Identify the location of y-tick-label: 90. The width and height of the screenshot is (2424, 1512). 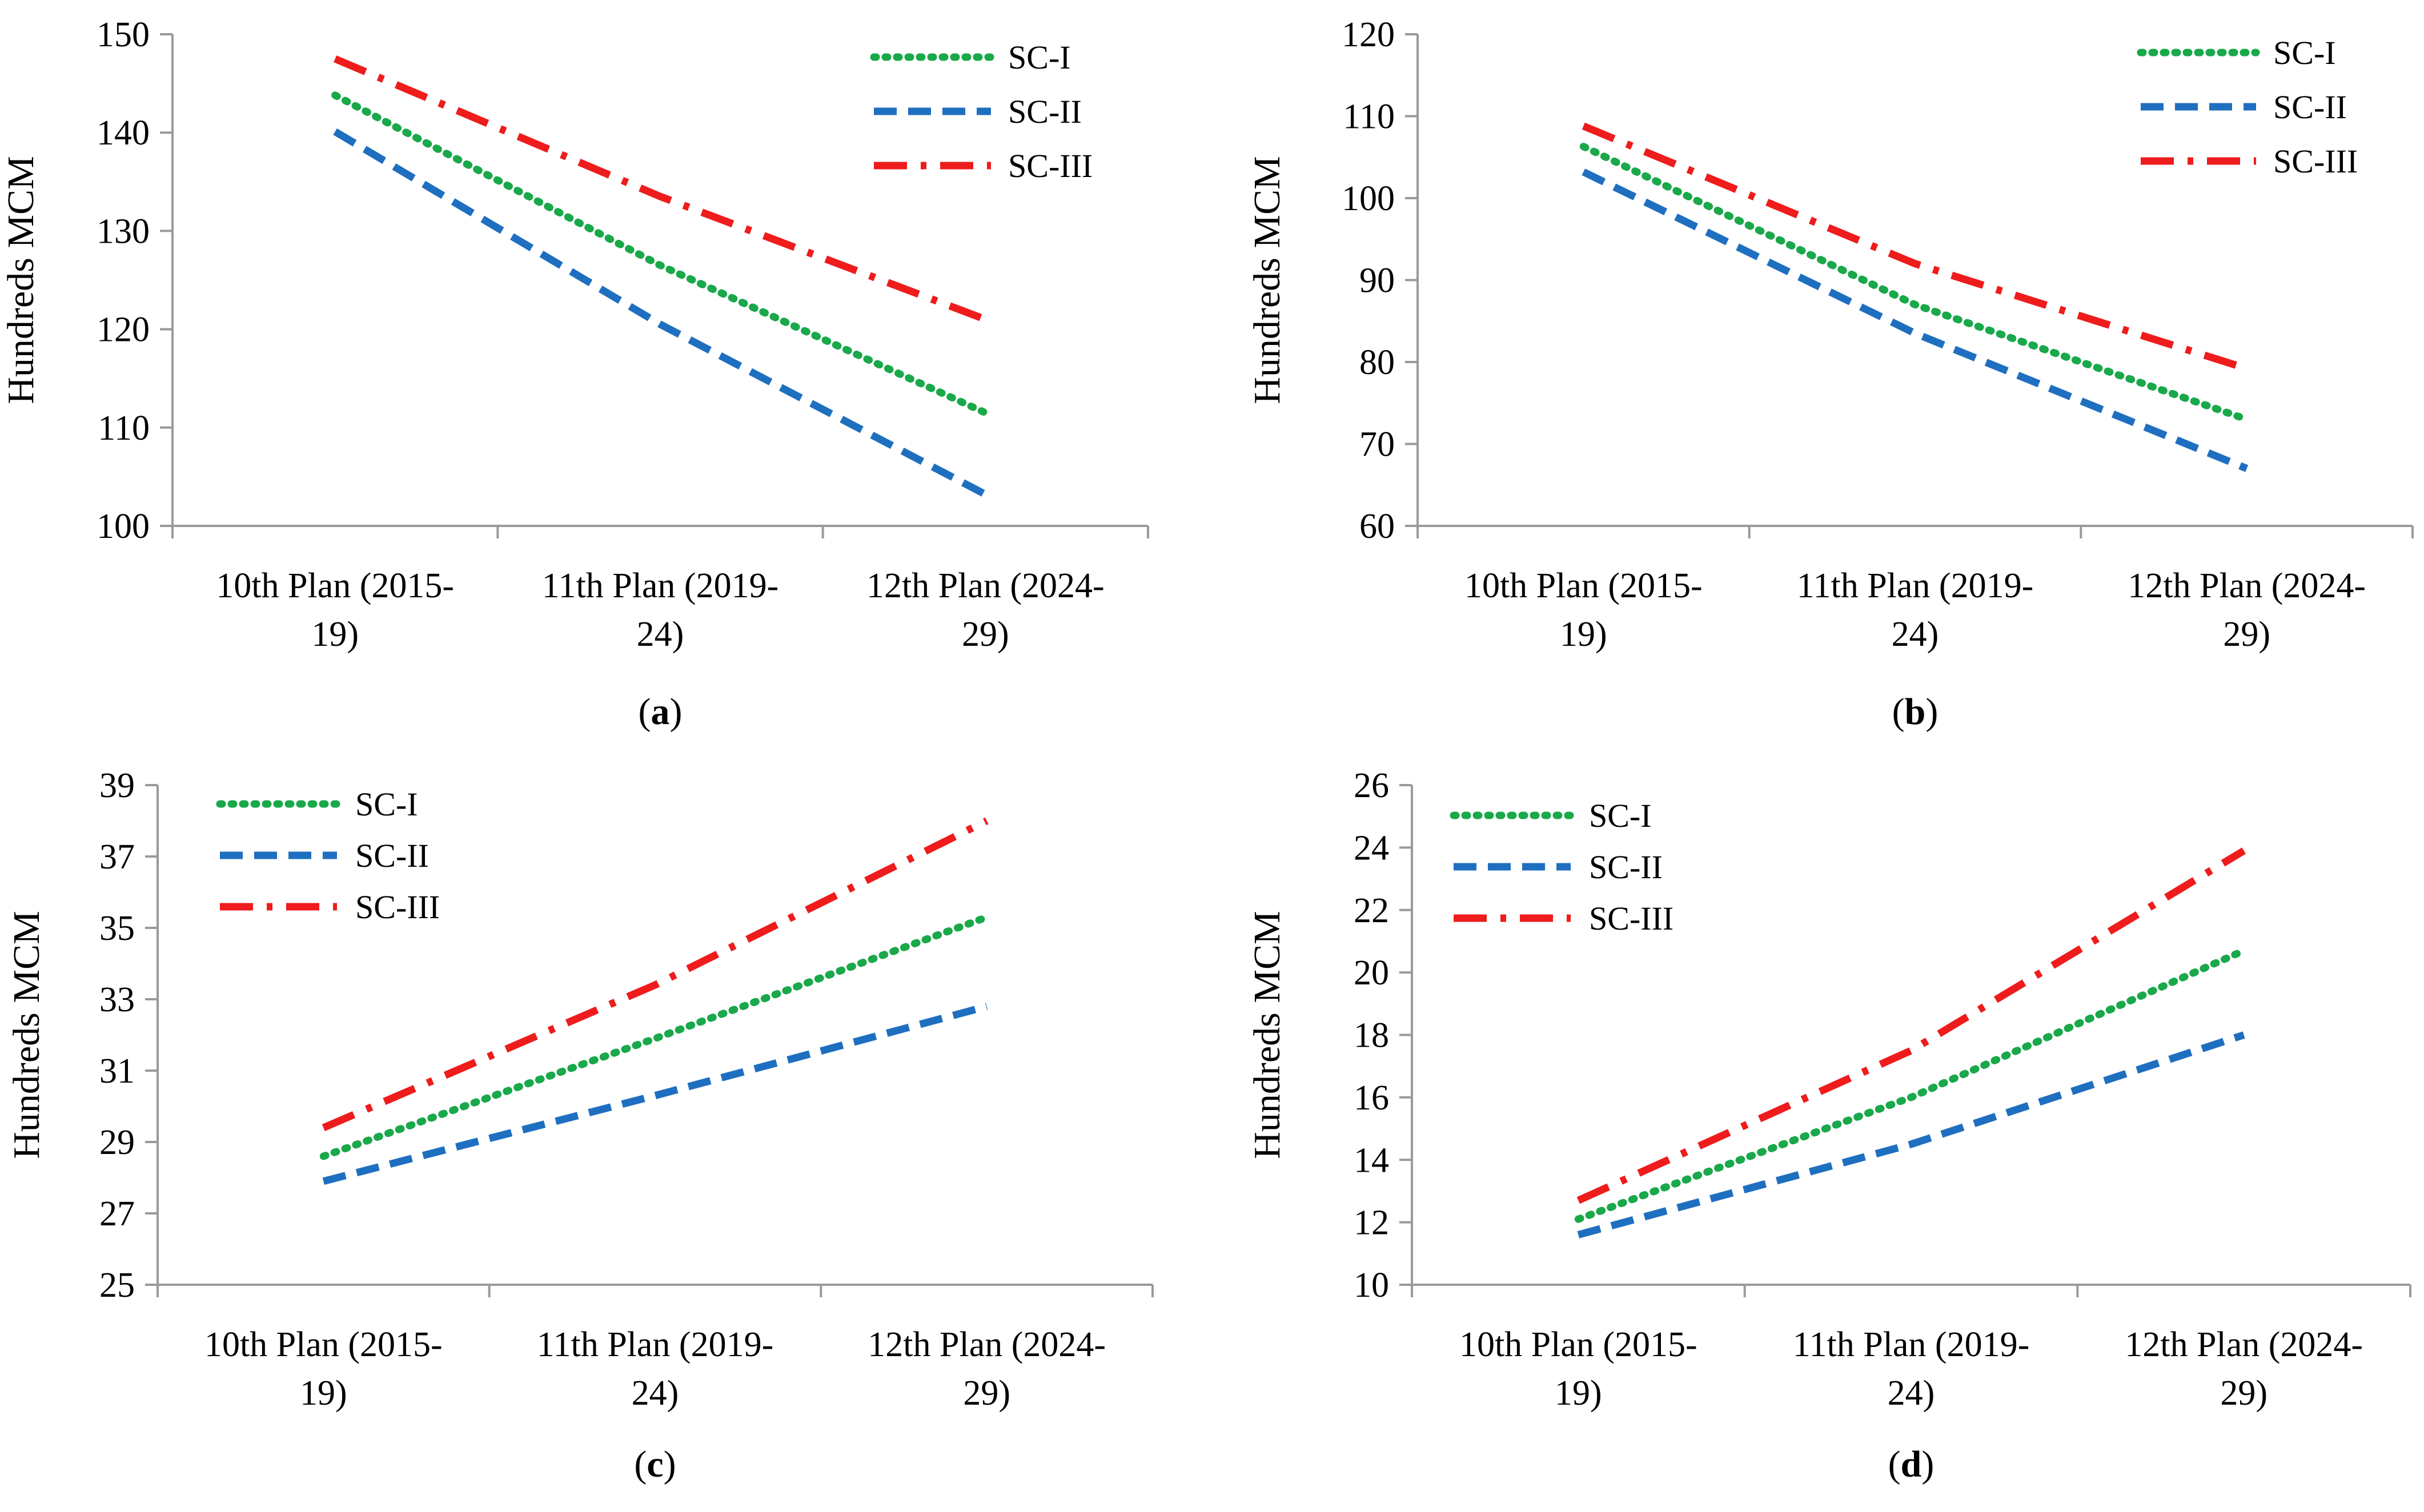
(1377, 281).